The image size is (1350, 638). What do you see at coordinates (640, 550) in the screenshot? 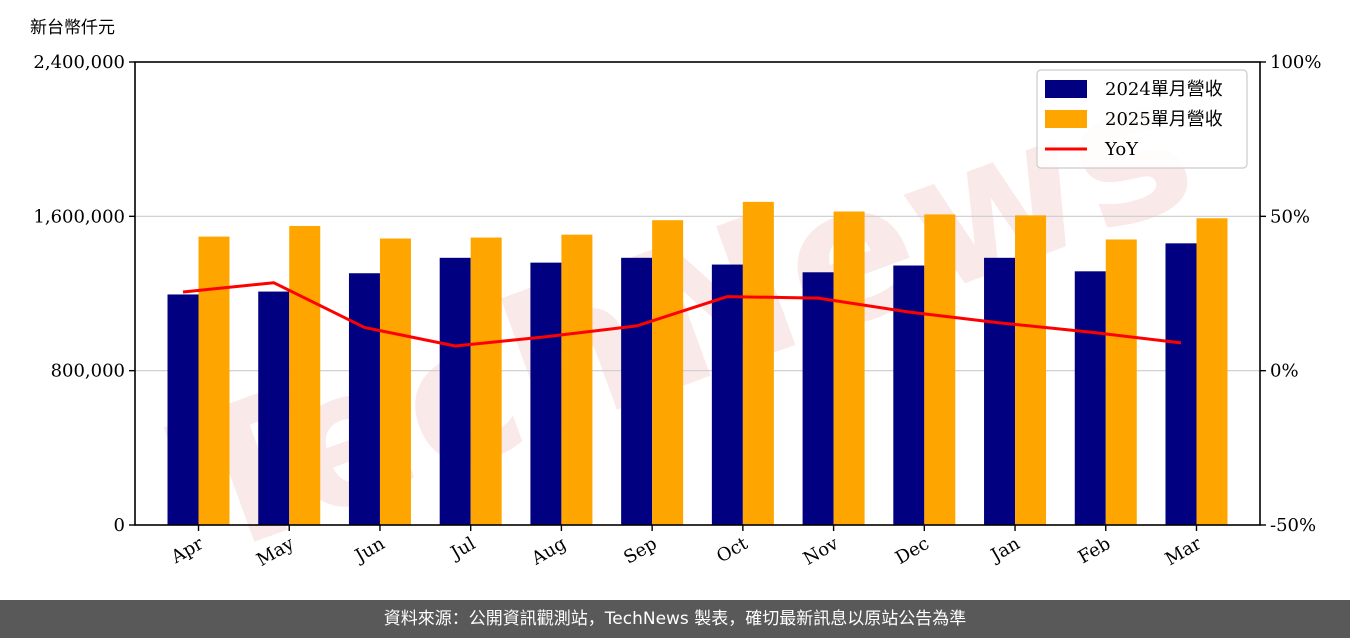
I see `x-tick-label: Sep` at bounding box center [640, 550].